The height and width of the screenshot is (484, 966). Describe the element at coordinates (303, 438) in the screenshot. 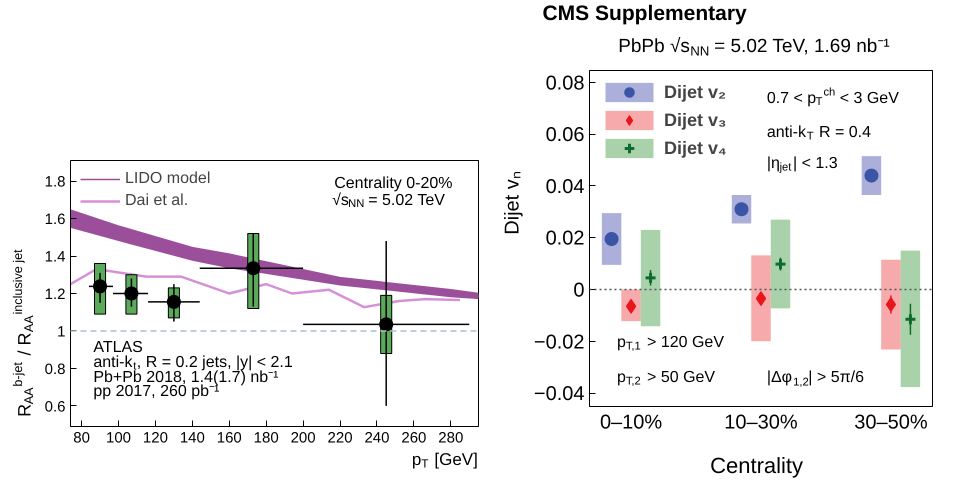

I see `x-tick-label: 200` at that location.